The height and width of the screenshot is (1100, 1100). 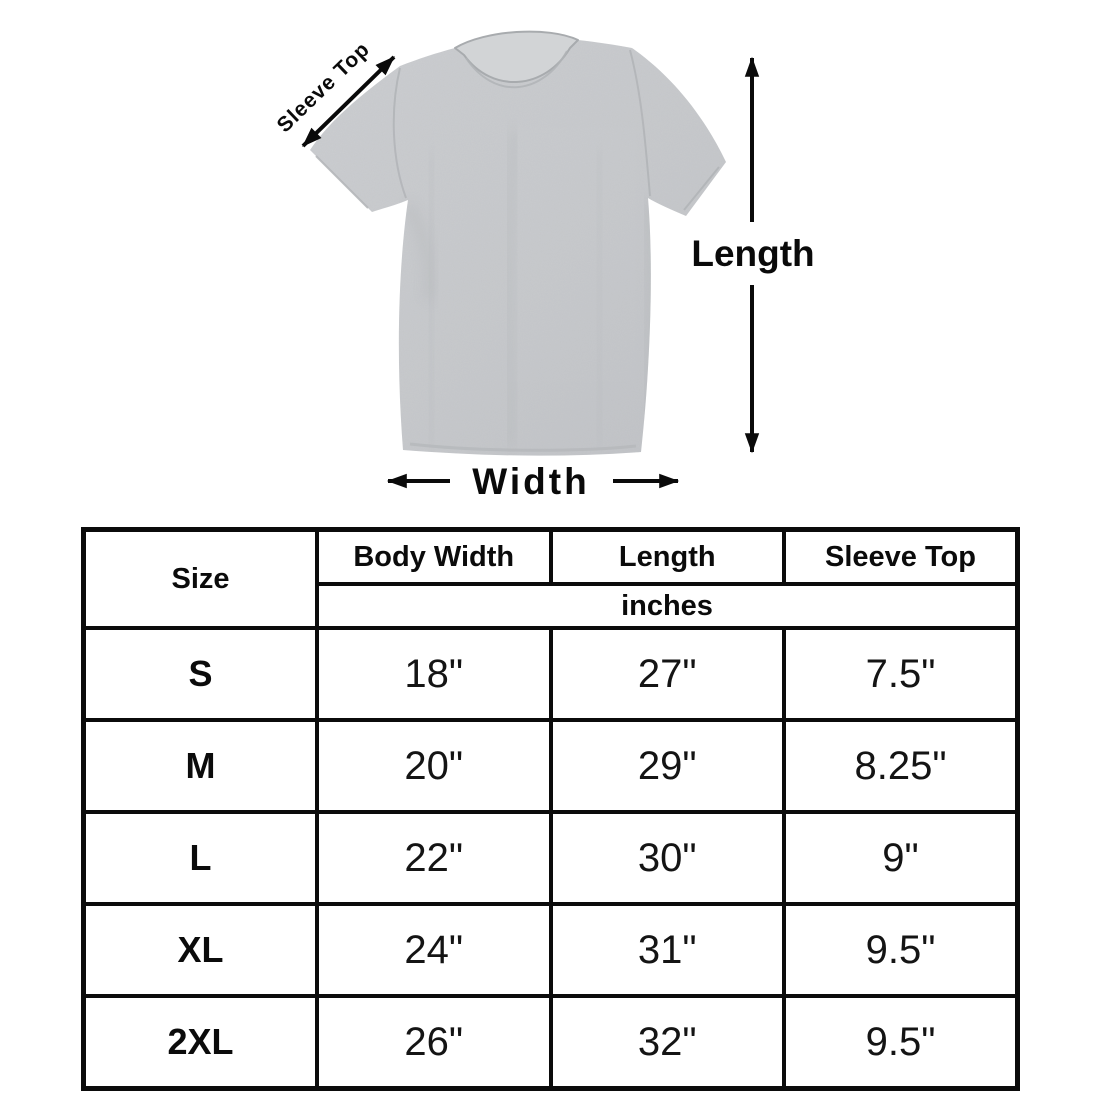 I want to click on size-cell: S, so click(x=200, y=674).